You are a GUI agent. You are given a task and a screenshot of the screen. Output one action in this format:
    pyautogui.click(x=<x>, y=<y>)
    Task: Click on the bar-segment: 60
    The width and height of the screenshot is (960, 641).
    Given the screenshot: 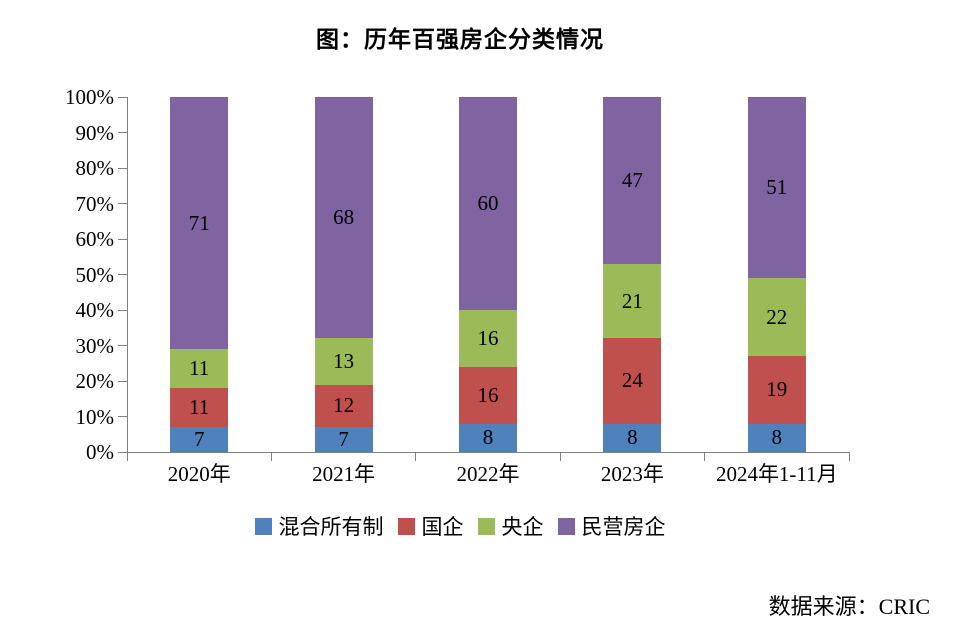 What is the action you would take?
    pyautogui.click(x=488, y=203)
    